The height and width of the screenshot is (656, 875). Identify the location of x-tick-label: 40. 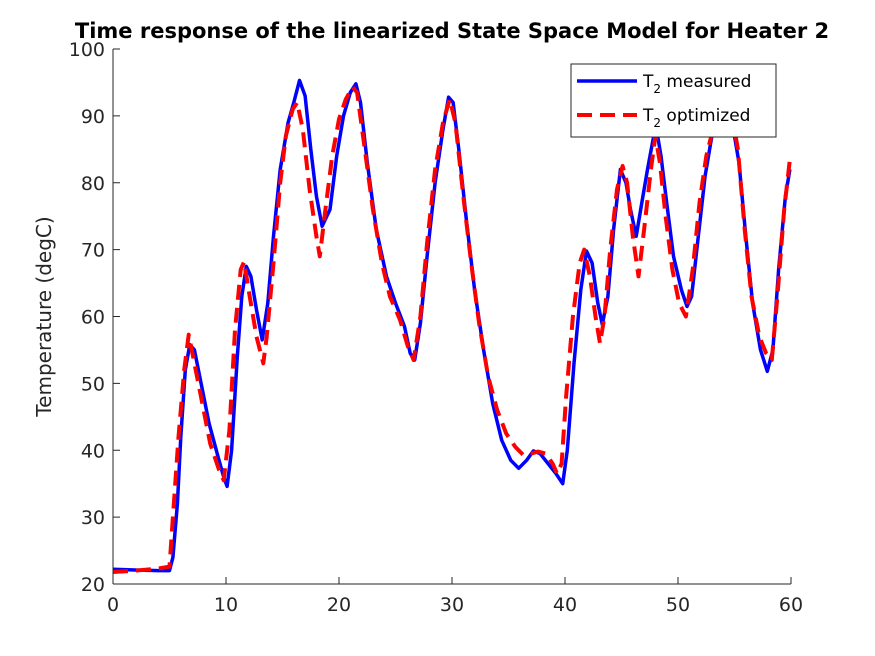
(565, 605).